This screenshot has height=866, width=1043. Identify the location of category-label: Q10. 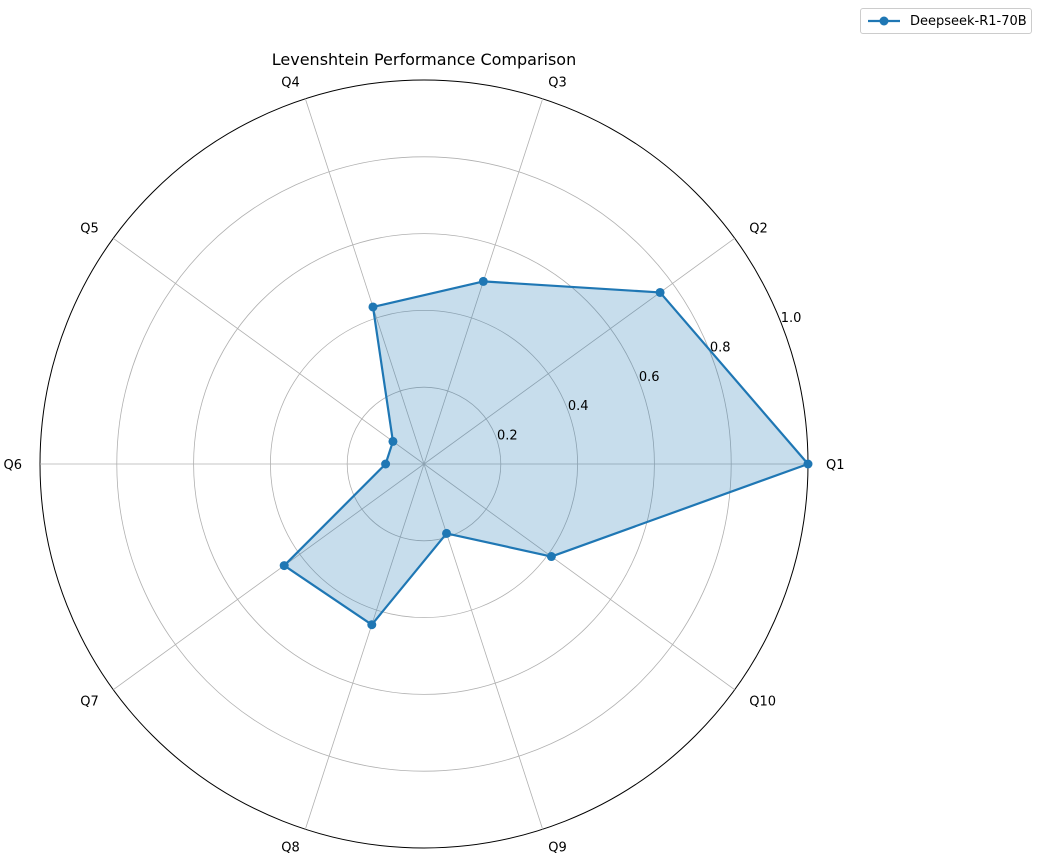
(762, 701).